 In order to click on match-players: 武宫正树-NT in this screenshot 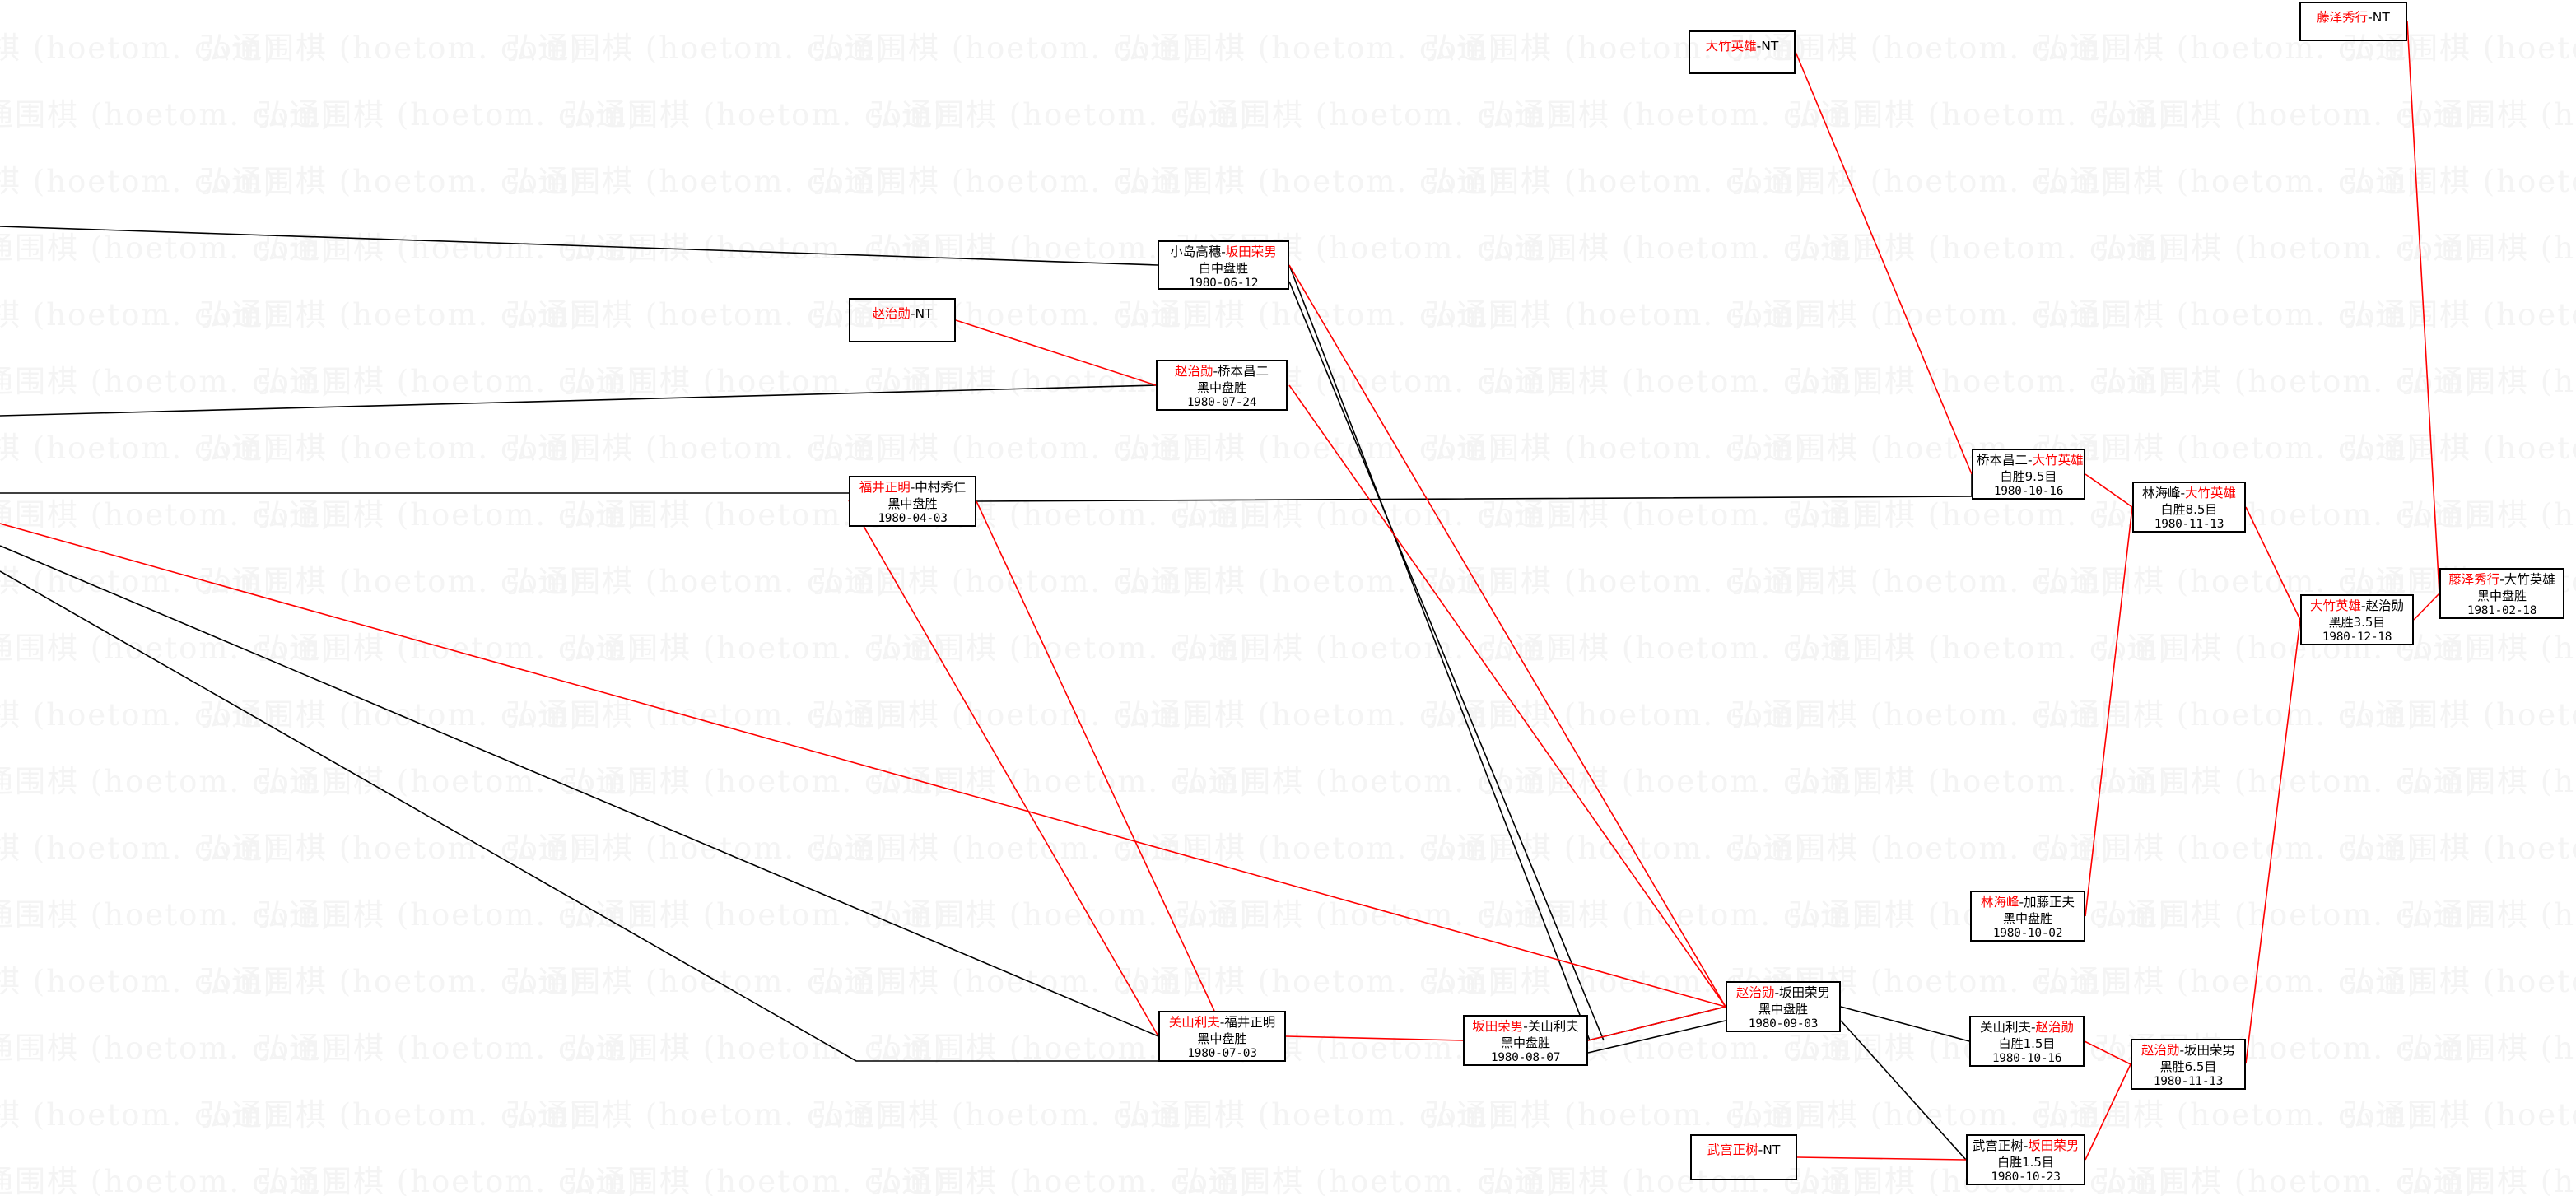, I will do `click(1744, 1147)`.